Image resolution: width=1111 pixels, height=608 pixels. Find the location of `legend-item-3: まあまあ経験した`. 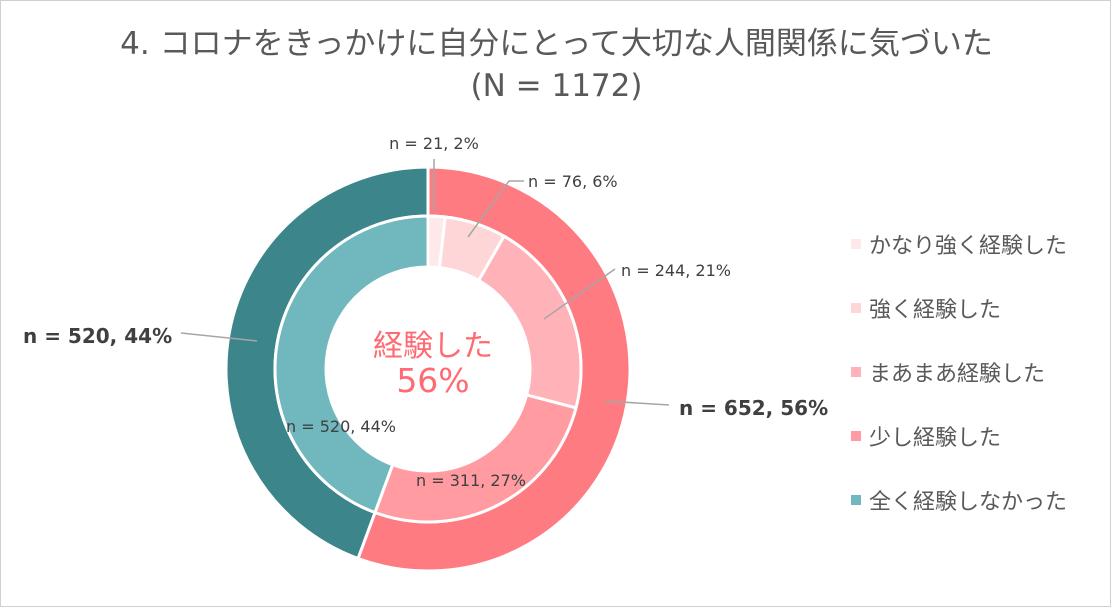

legend-item-3: まあまあ経験した is located at coordinates (978, 372).